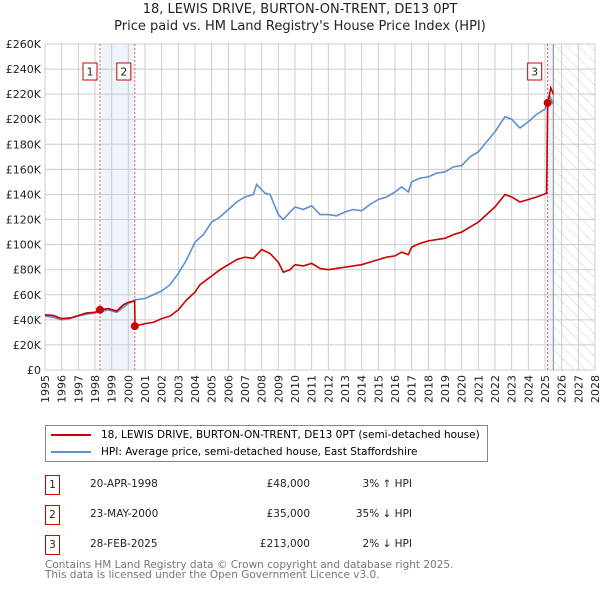 The image size is (600, 590). I want to click on y-tick-label: £20K, so click(27, 345).